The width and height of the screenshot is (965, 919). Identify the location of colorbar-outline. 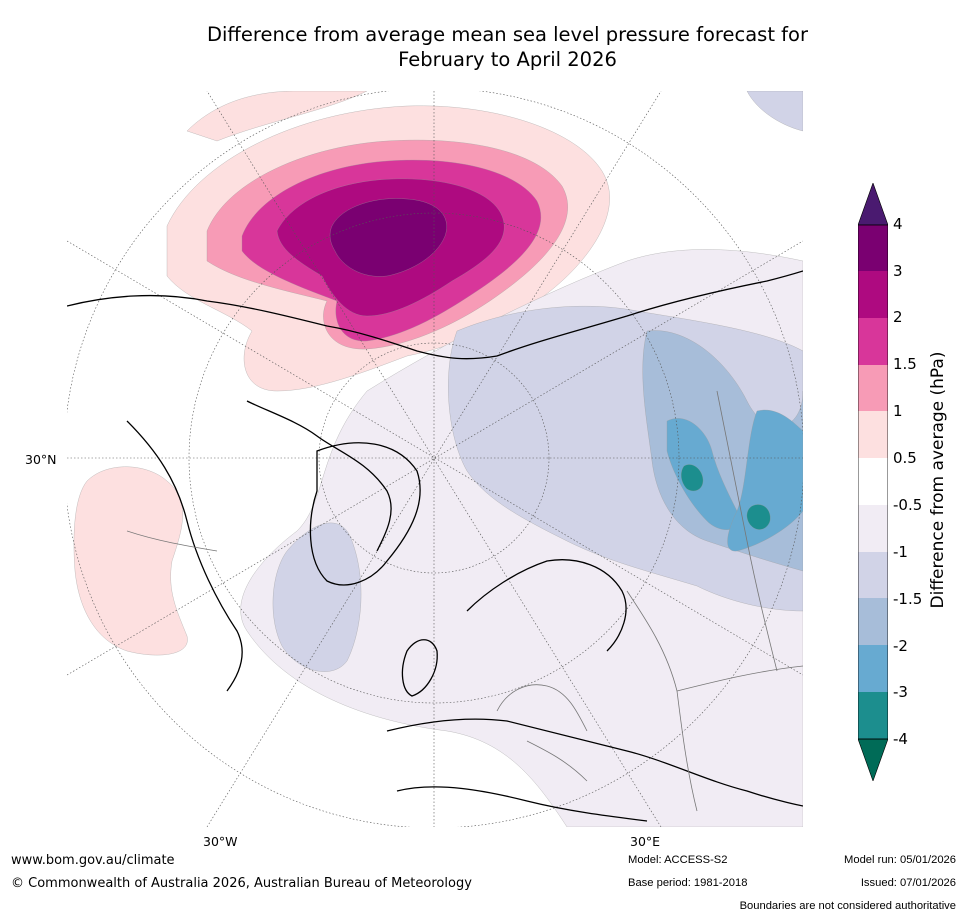
(873, 482).